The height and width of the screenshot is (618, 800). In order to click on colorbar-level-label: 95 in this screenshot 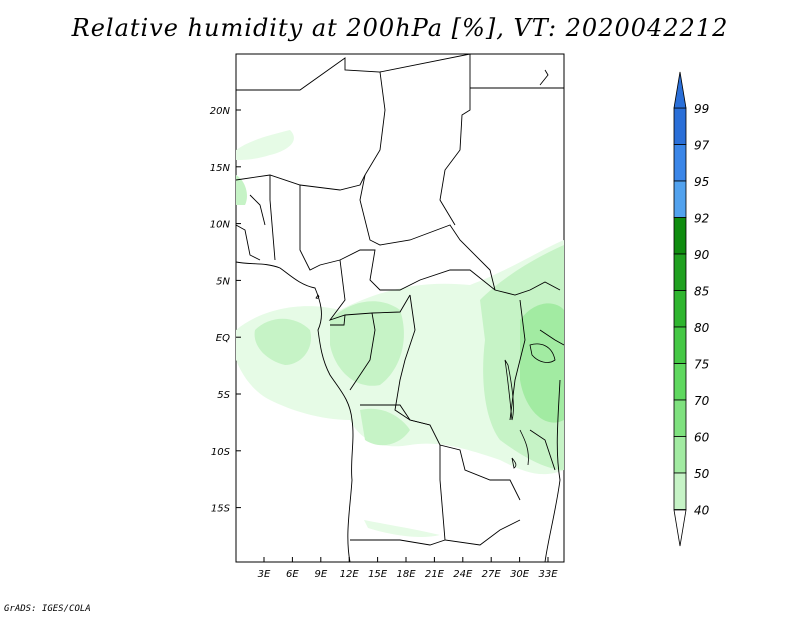, I will do `click(701, 182)`.